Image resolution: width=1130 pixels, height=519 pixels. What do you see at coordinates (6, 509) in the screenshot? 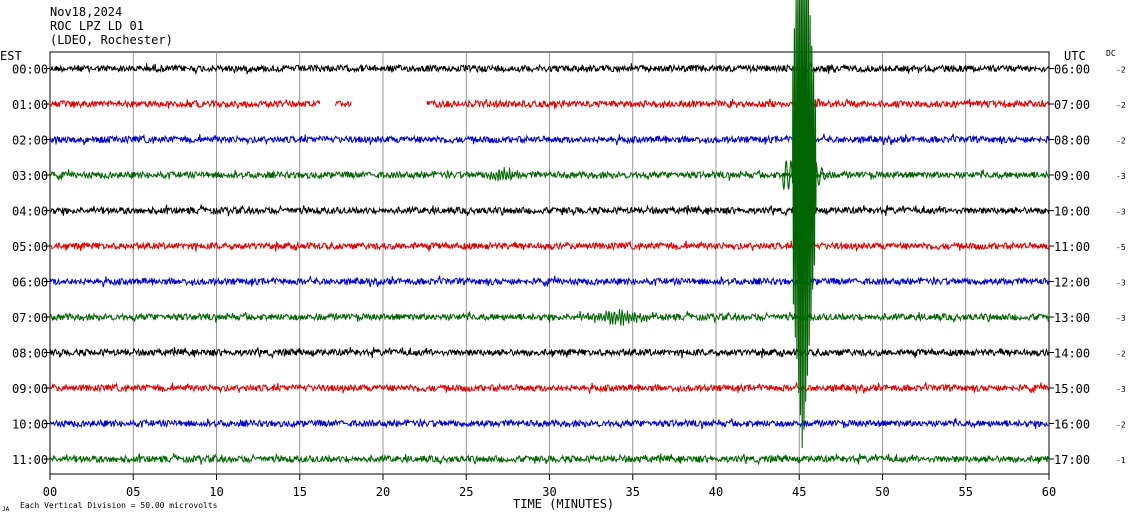
I see `corner-mark: JA` at bounding box center [6, 509].